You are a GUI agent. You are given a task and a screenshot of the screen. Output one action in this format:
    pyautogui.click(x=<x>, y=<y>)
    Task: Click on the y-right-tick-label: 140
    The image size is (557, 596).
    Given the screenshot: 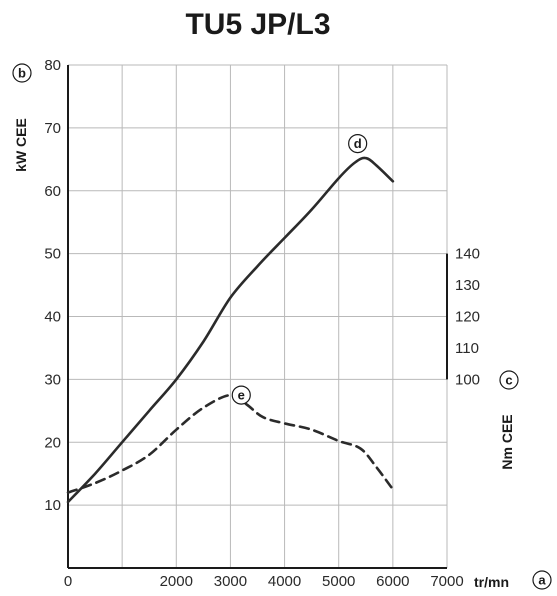 What is the action you would take?
    pyautogui.click(x=467, y=254)
    